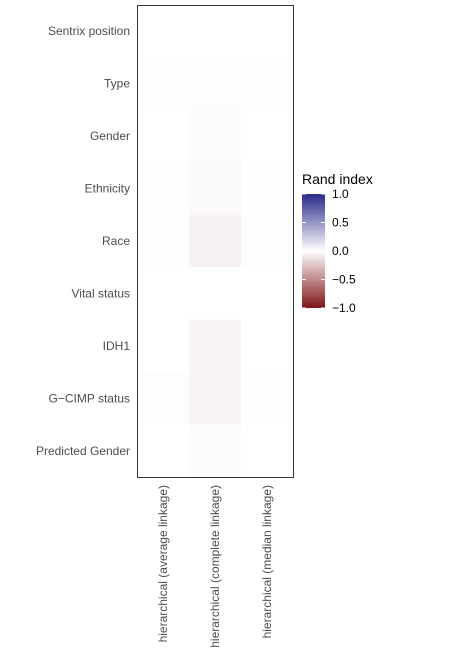  I want to click on x-tick-label: hierarchical (complete linkage), so click(215, 566).